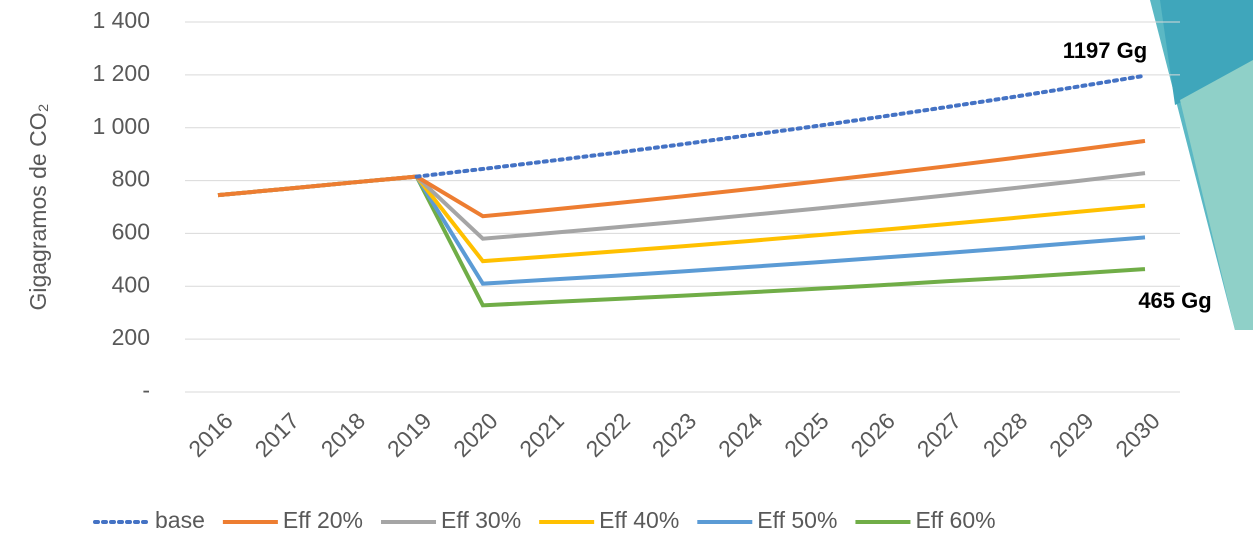  I want to click on x-tick-label: 2020, so click(475, 434).